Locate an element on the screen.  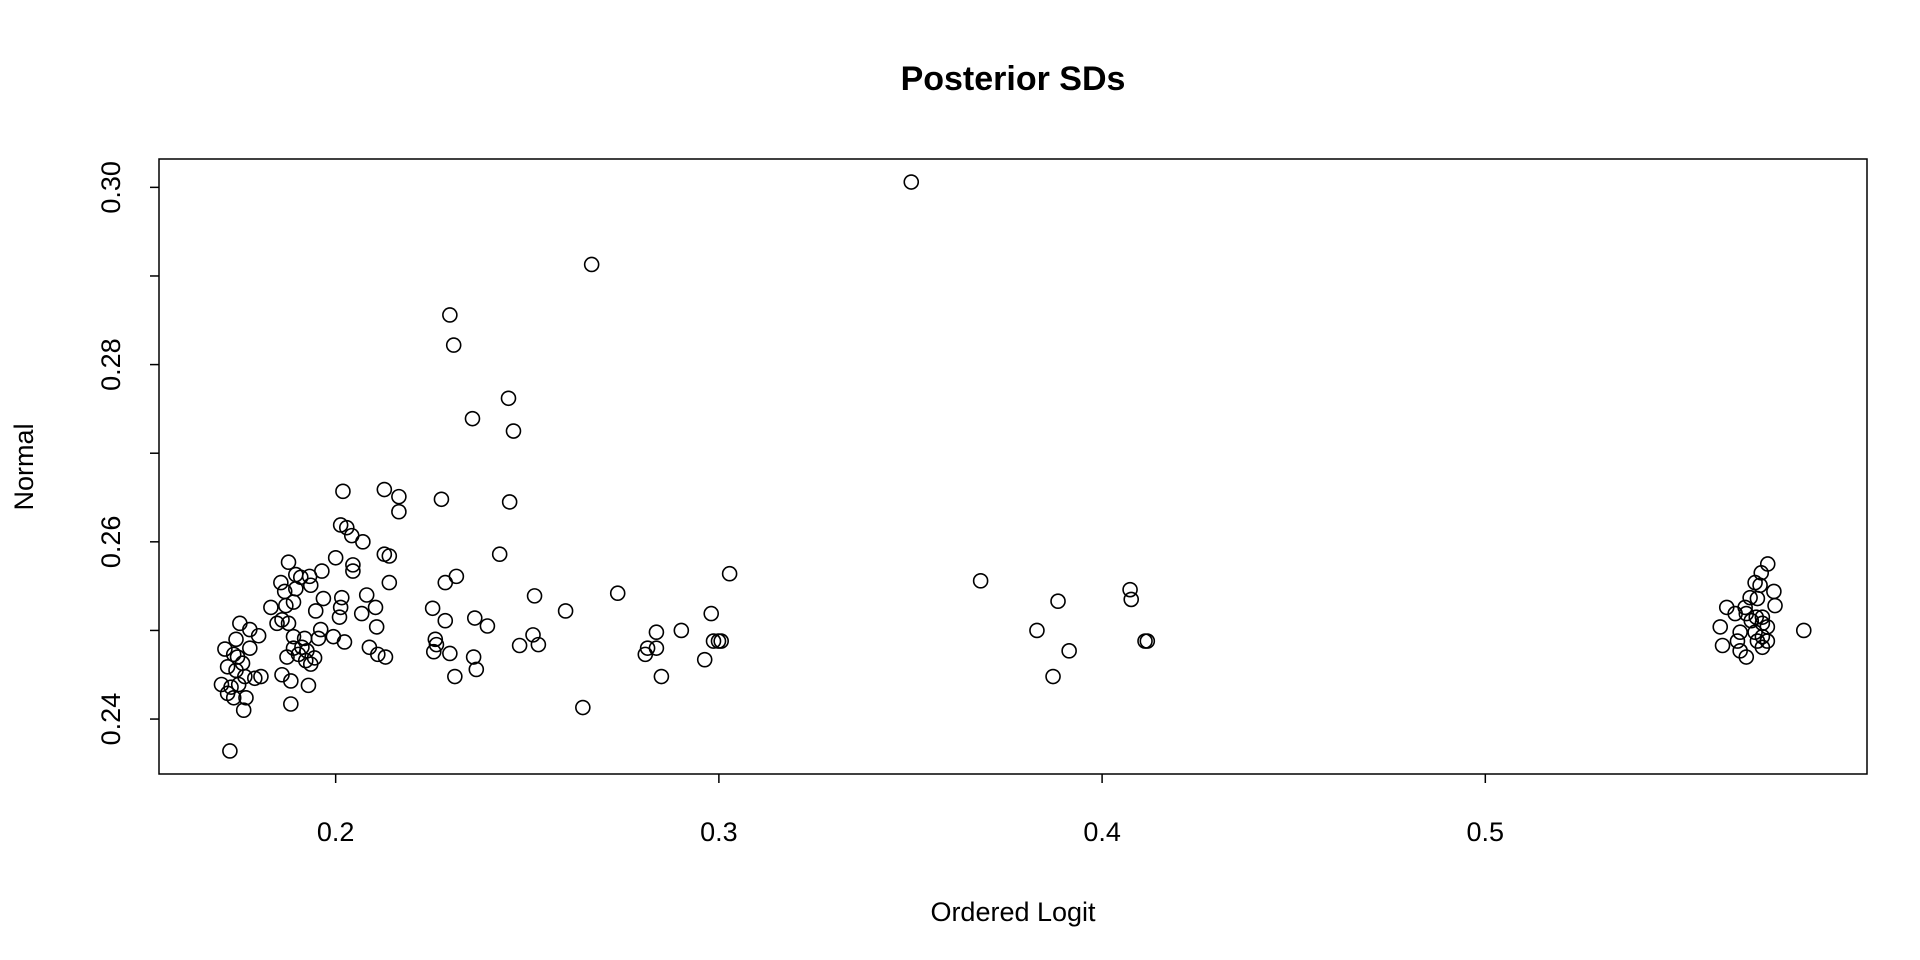
x-tick-label: 0.5 is located at coordinates (1486, 832).